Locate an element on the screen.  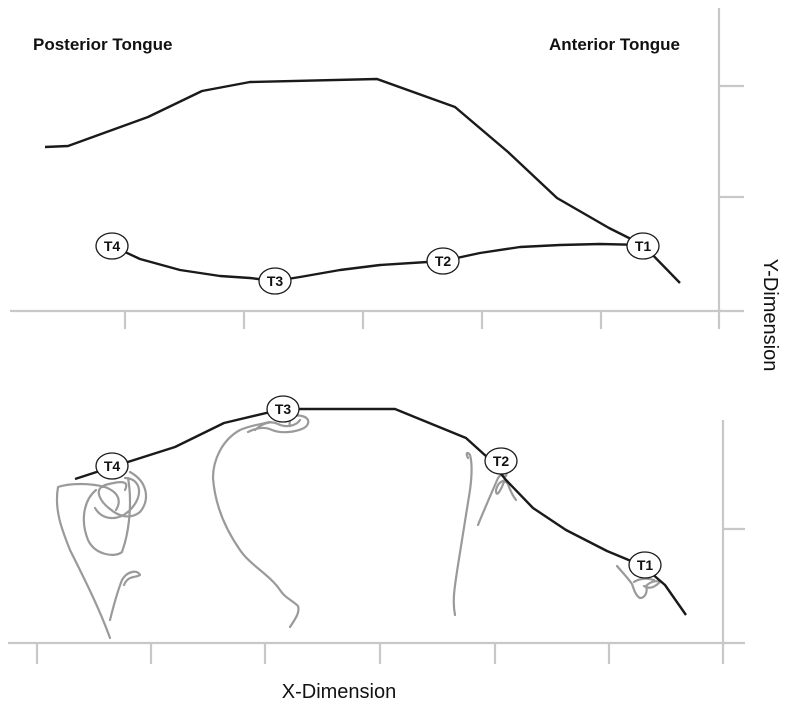
bottom-sensor-t4-label: T4 is located at coordinates (112, 466).